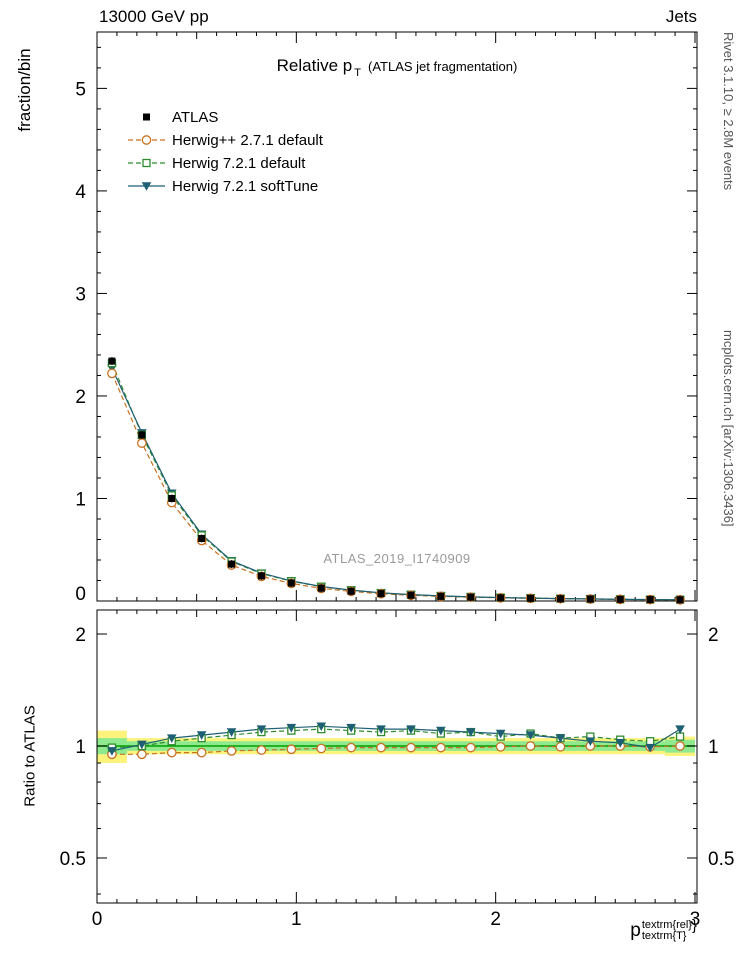  What do you see at coordinates (397, 558) in the screenshot?
I see `watermark-analysis-id: ATLAS_2019_I1740909` at bounding box center [397, 558].